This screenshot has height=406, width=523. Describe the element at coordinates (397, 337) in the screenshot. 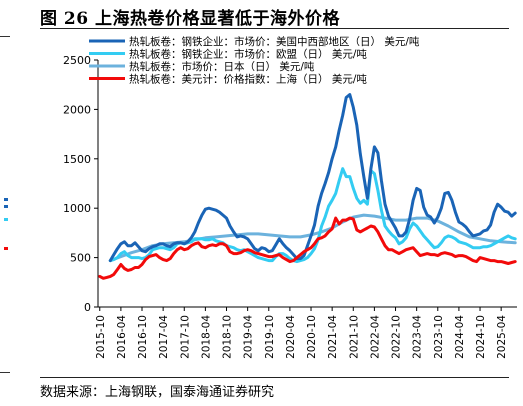

I see `x-tick-label: 2022-10` at that location.